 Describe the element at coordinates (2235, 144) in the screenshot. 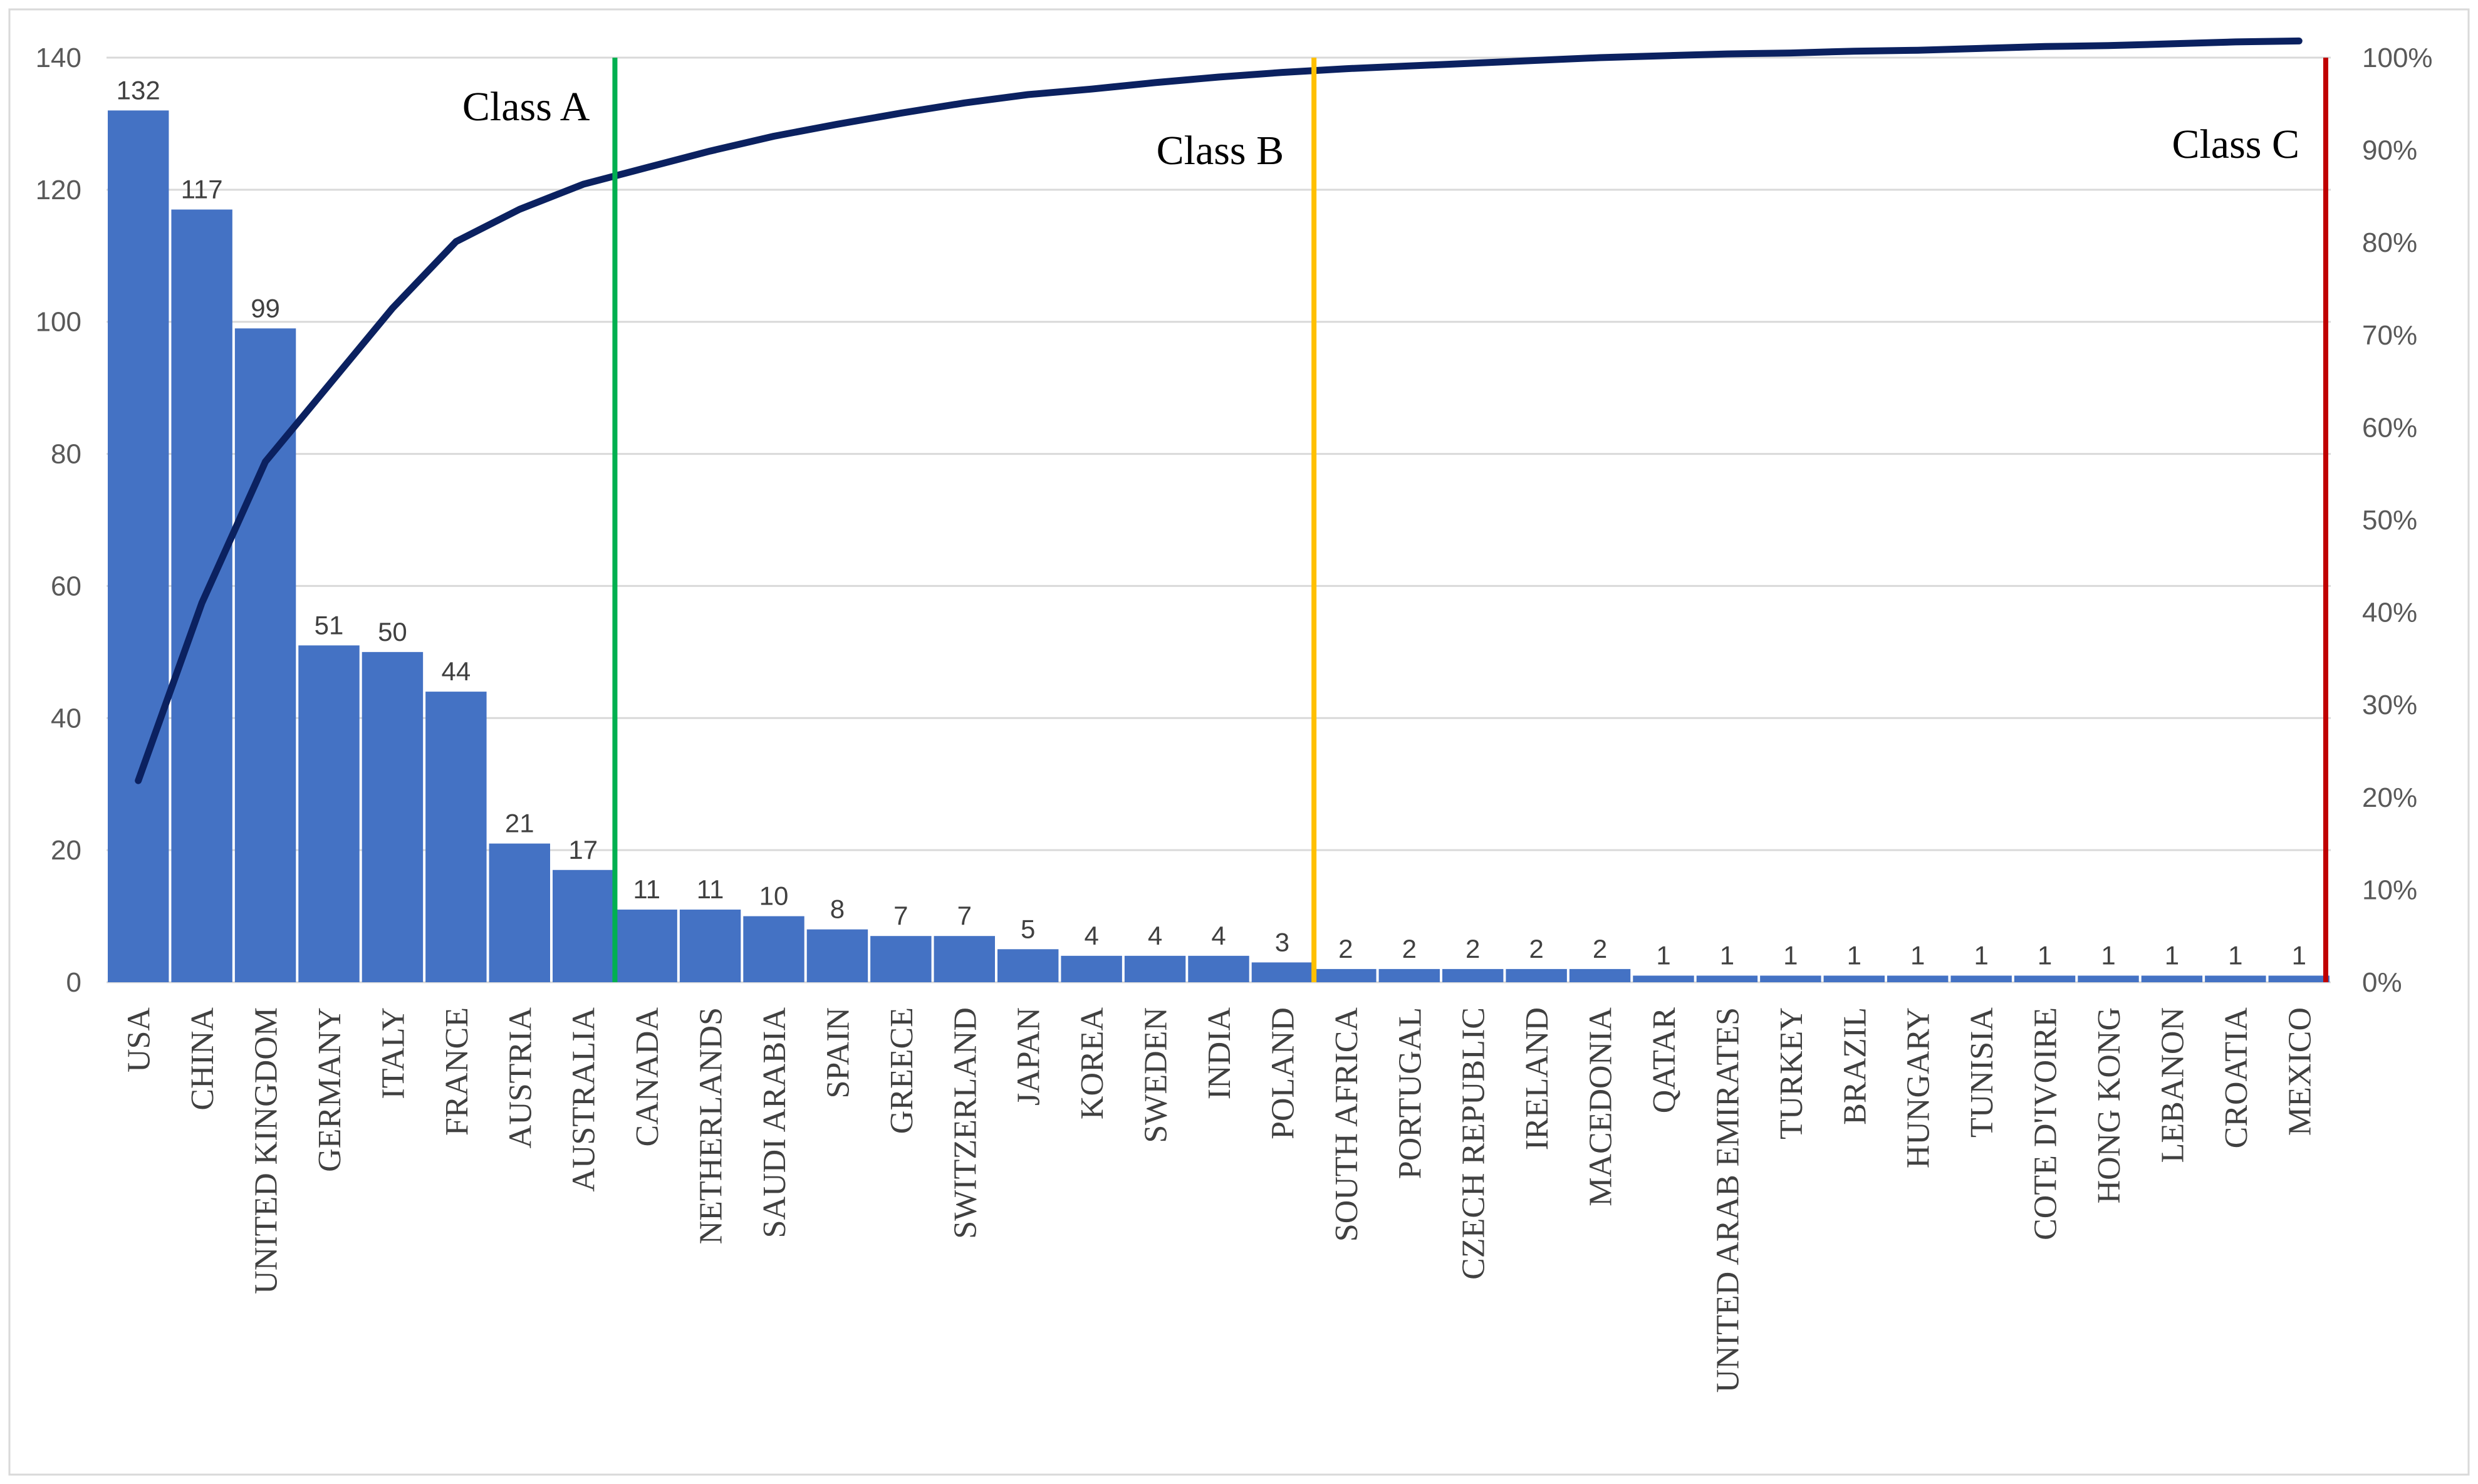

I see `class-marker-label: Class C` at that location.